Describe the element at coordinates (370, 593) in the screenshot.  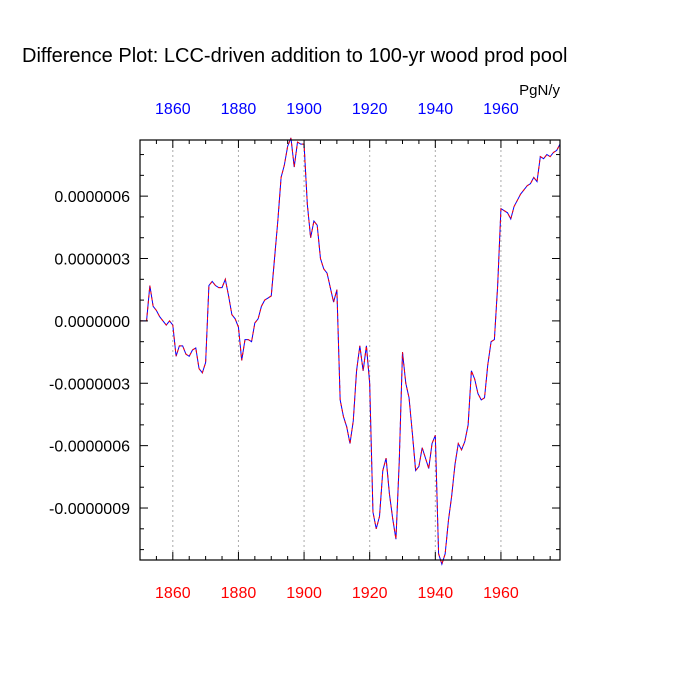
I see `x-tick-label-bottom: 1920` at that location.